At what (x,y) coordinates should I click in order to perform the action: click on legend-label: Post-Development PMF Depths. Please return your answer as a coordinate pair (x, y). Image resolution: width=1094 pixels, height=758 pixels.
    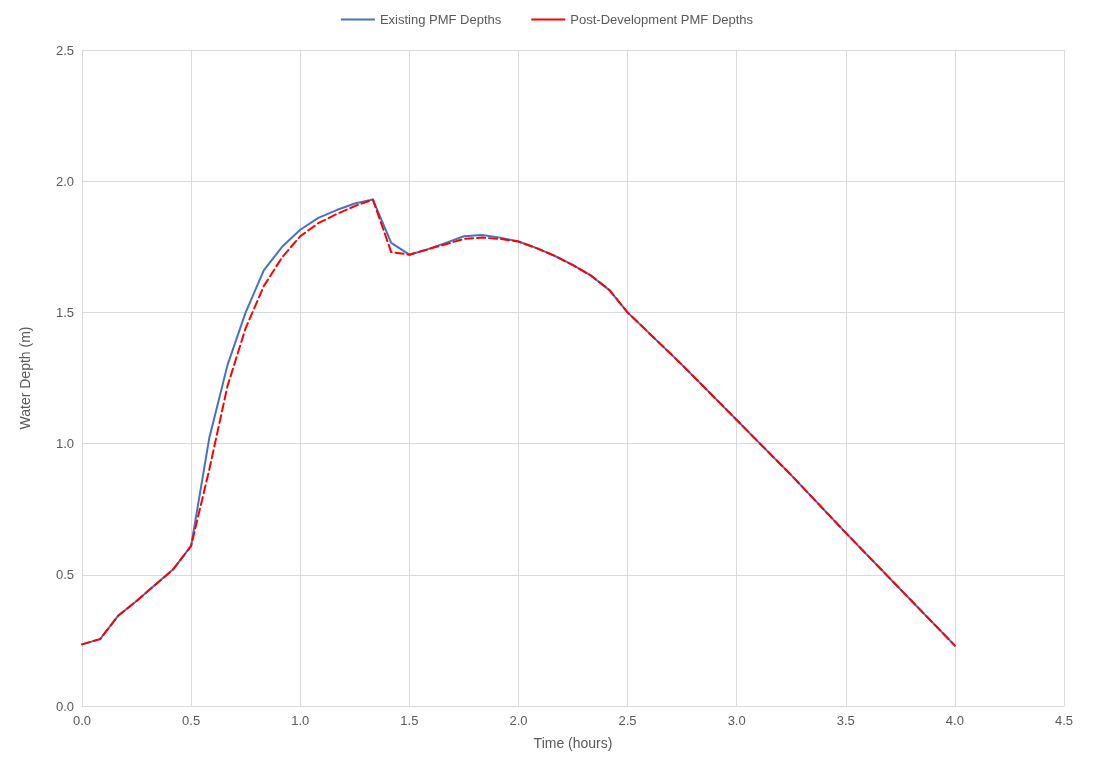
    Looking at the image, I should click on (662, 19).